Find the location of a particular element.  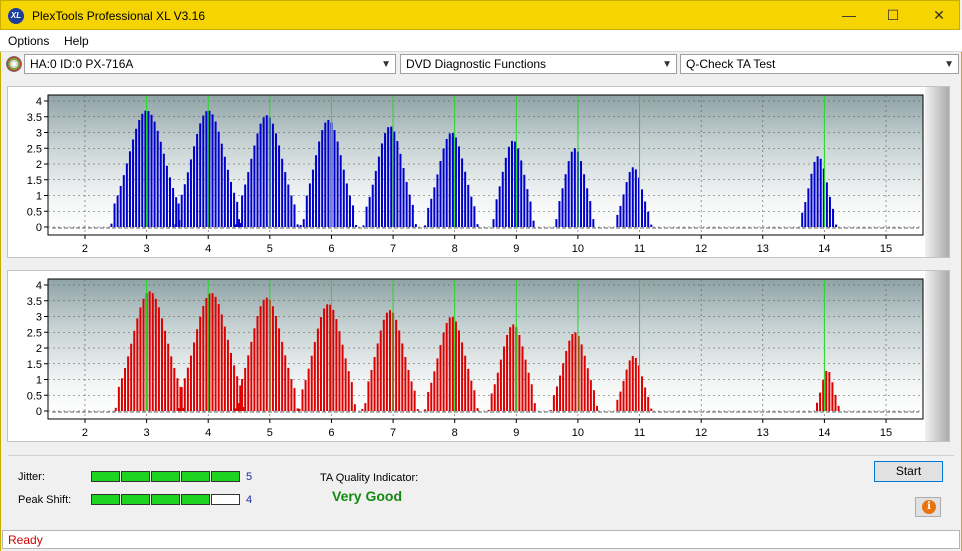

menu-bar: Options Help is located at coordinates (481, 40).